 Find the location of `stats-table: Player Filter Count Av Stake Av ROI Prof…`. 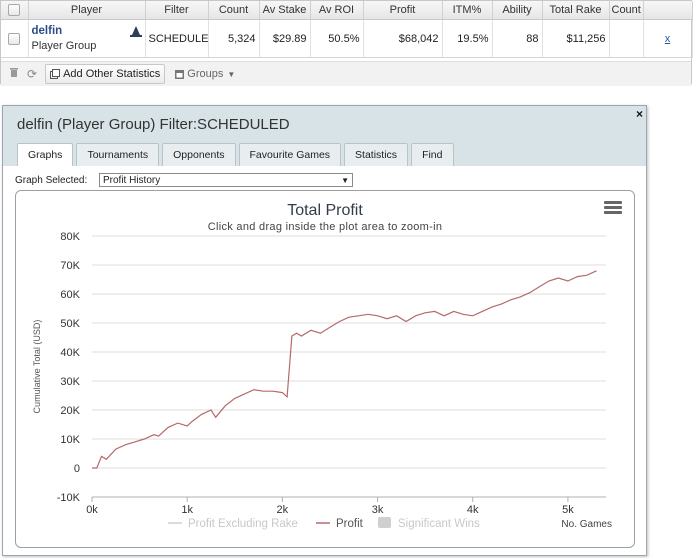

stats-table: Player Filter Count Av Stake Av ROI Prof… is located at coordinates (347, 29).